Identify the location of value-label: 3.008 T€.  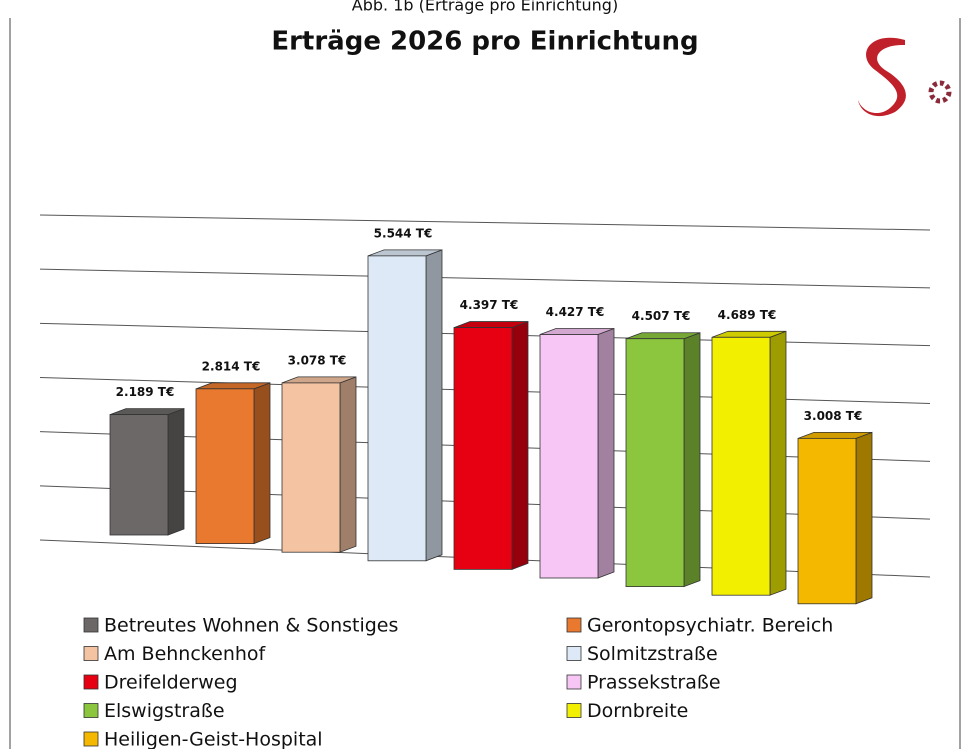
(833, 416).